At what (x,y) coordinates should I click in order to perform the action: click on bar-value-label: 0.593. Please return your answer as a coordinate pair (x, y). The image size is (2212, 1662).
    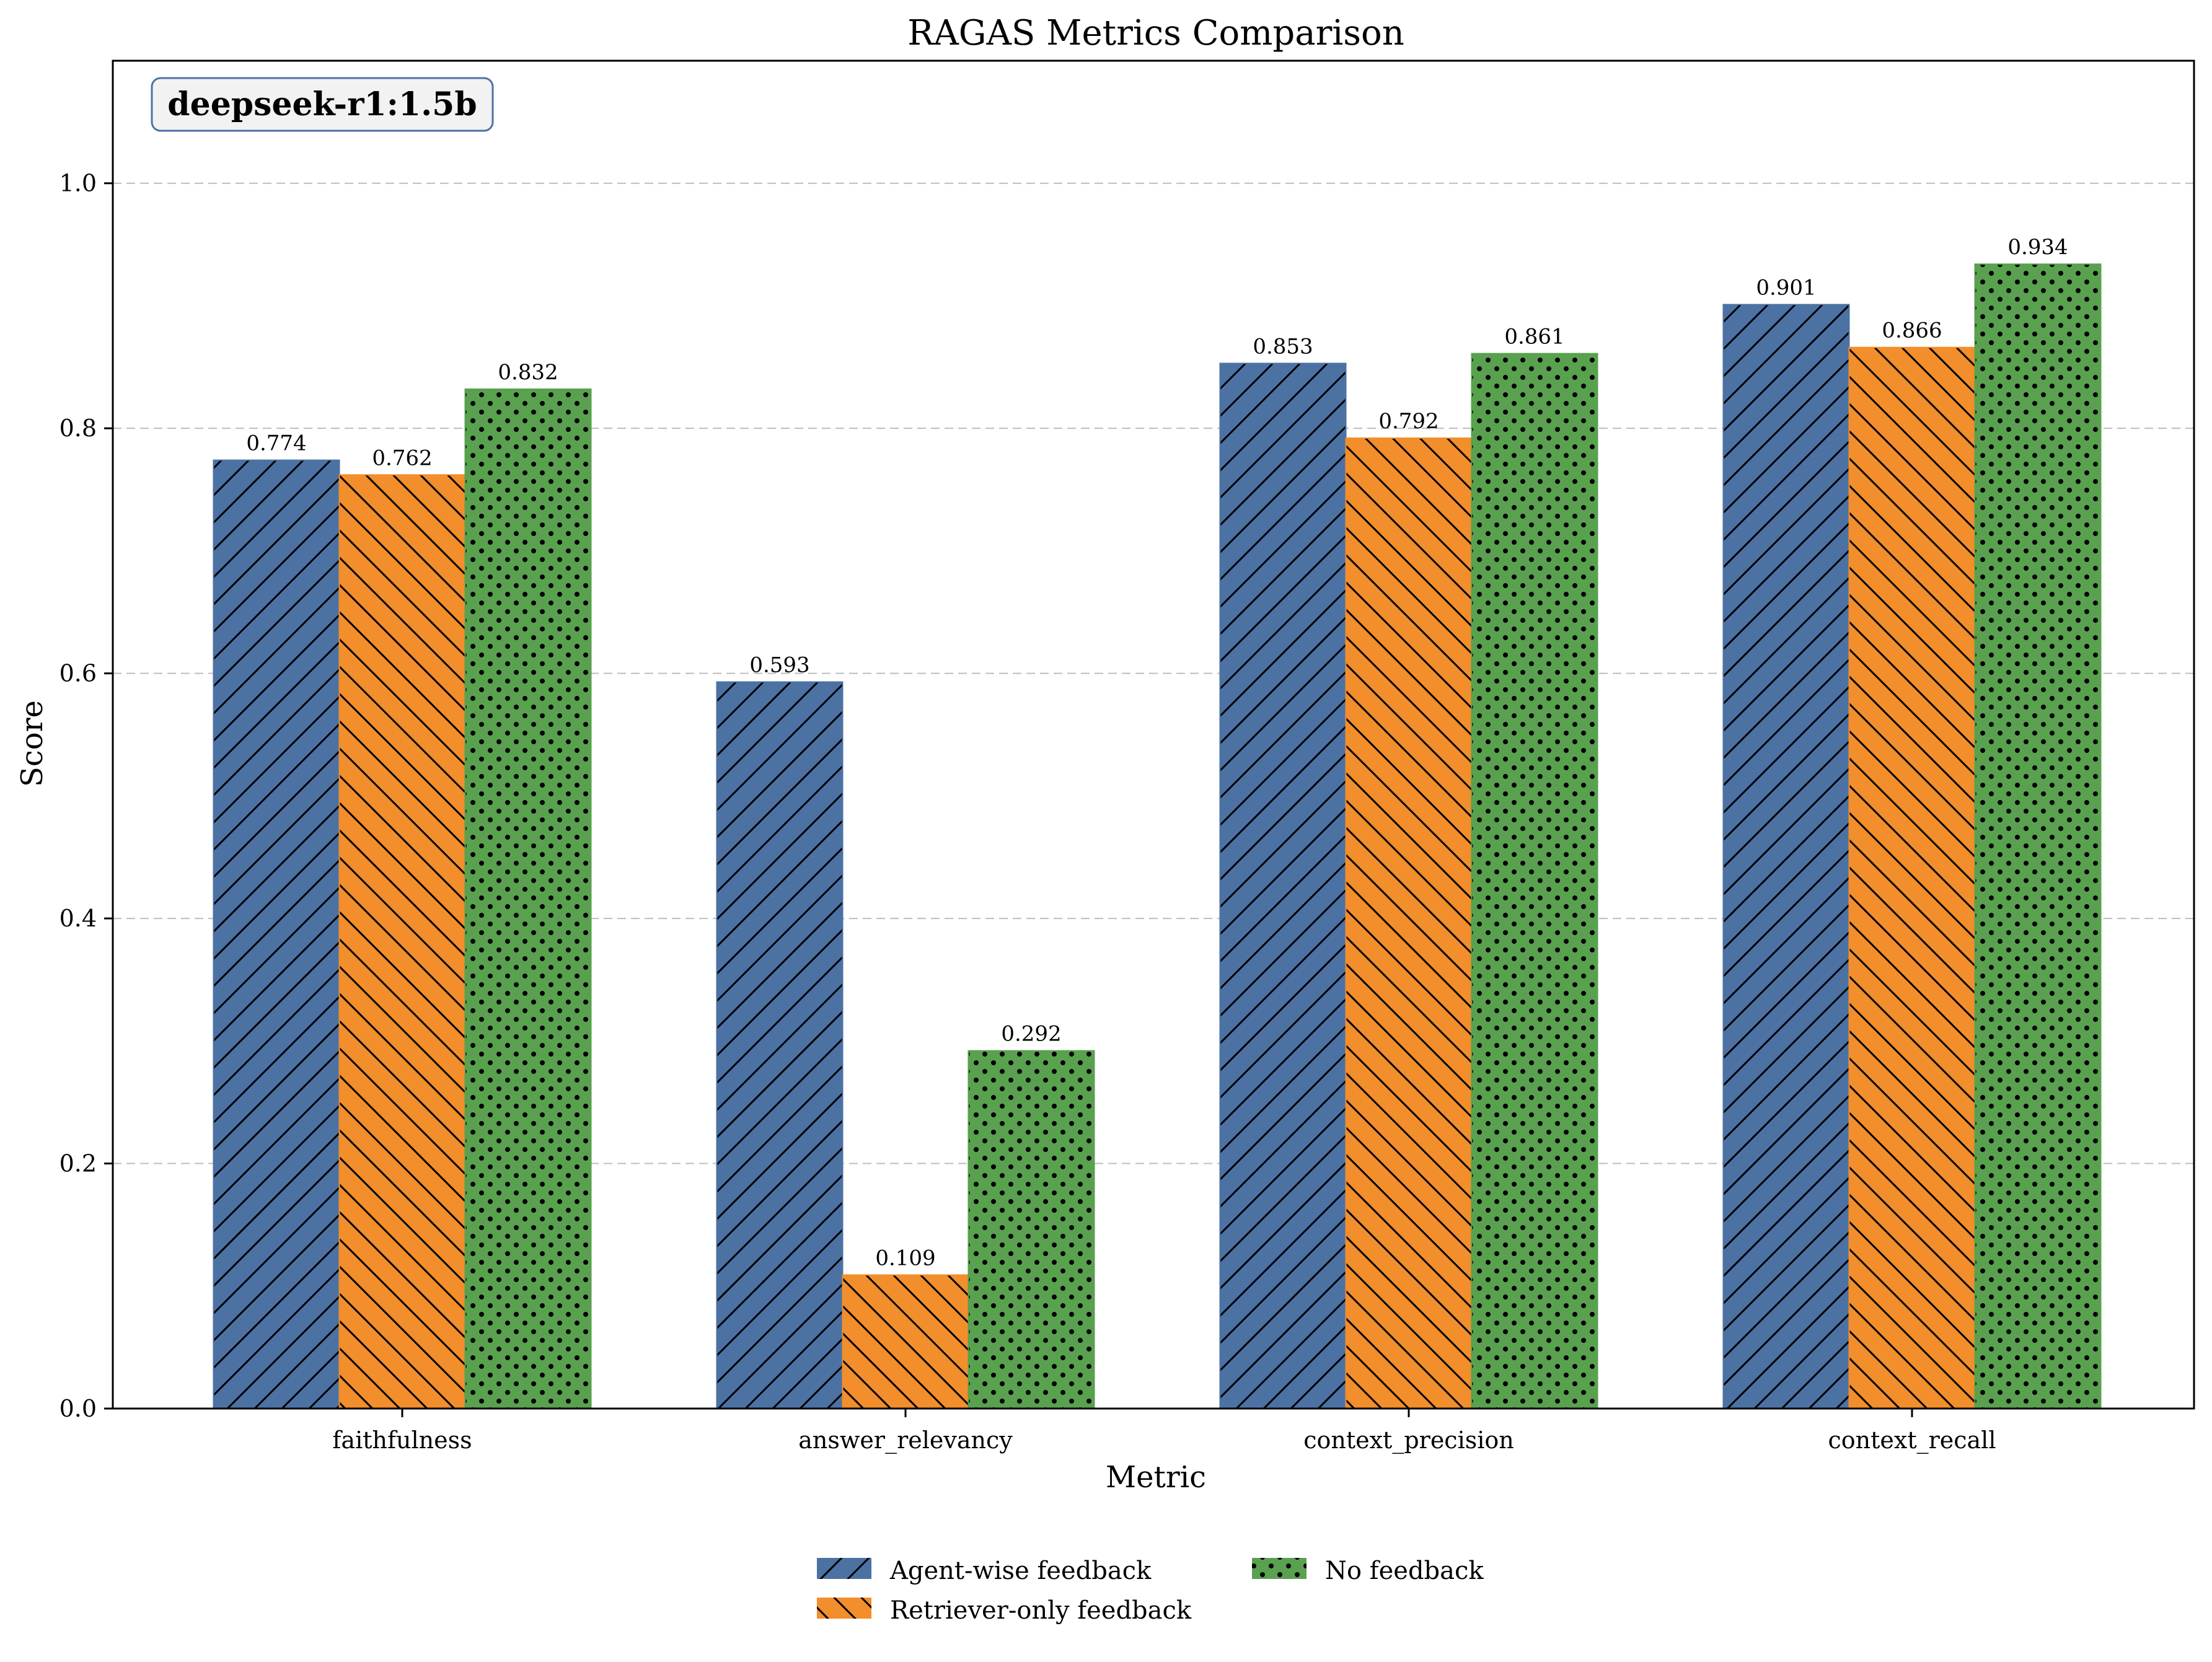
    Looking at the image, I should click on (779, 665).